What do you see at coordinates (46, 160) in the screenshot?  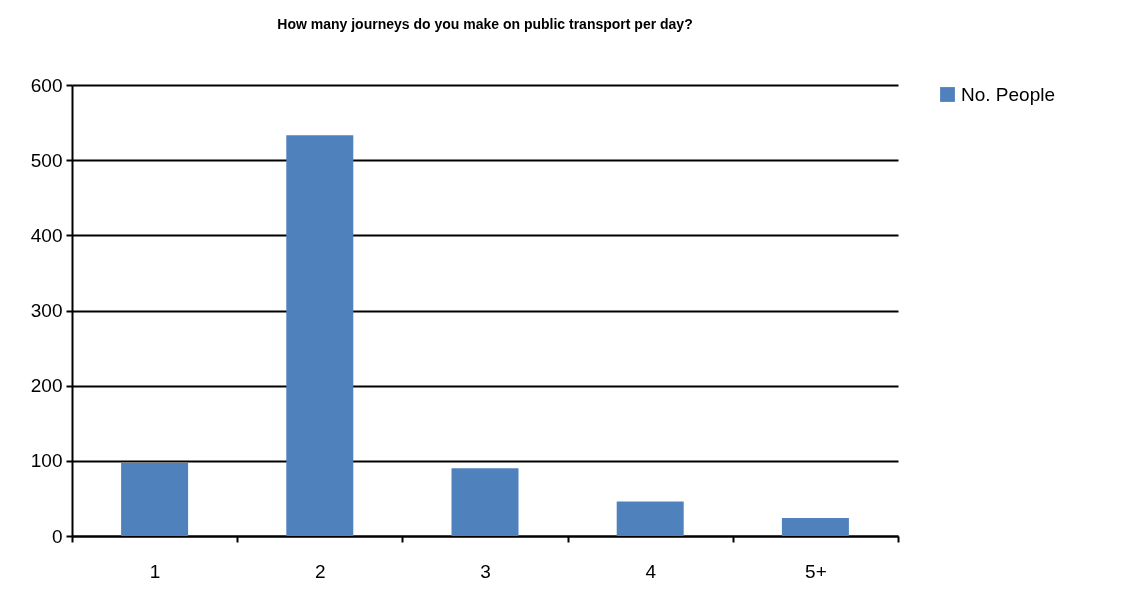 I see `y-tick-label: 500` at bounding box center [46, 160].